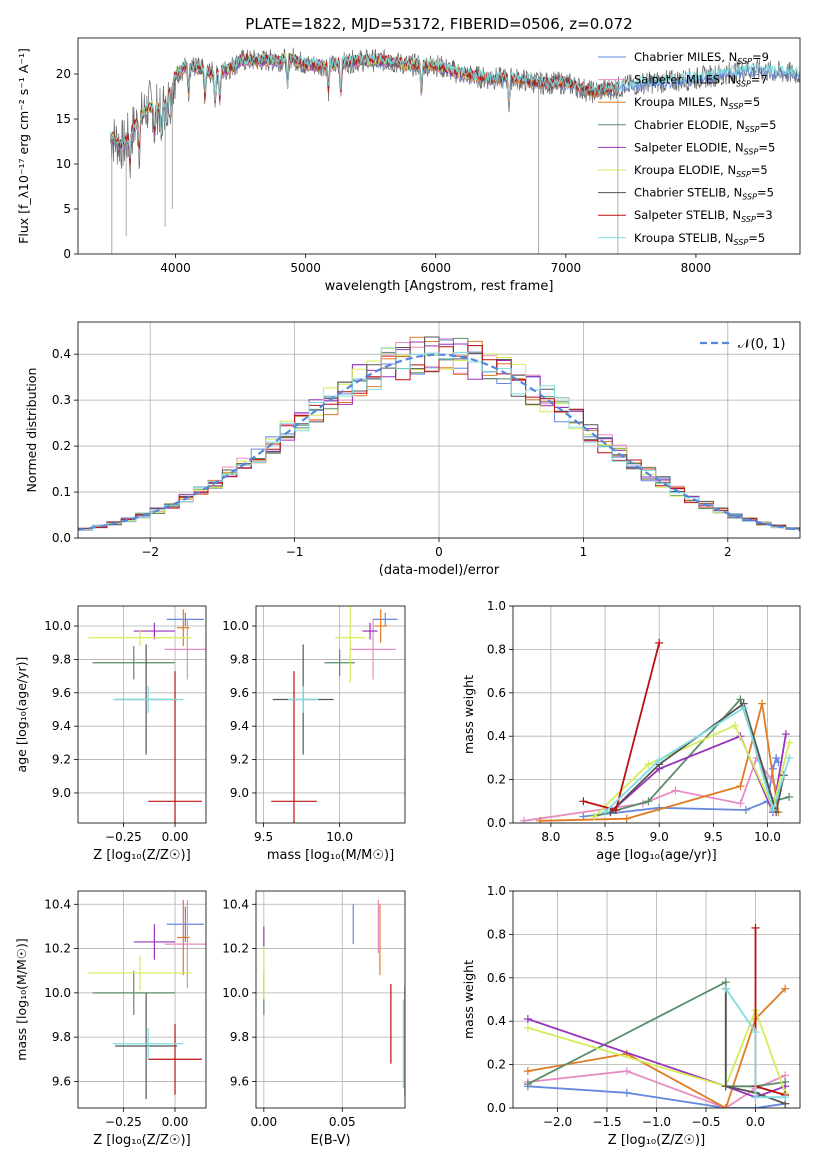 This screenshot has width=819, height=1170. Describe the element at coordinates (688, 193) in the screenshot. I see `legend-label-text: Chabrier STELIB, N` at that location.